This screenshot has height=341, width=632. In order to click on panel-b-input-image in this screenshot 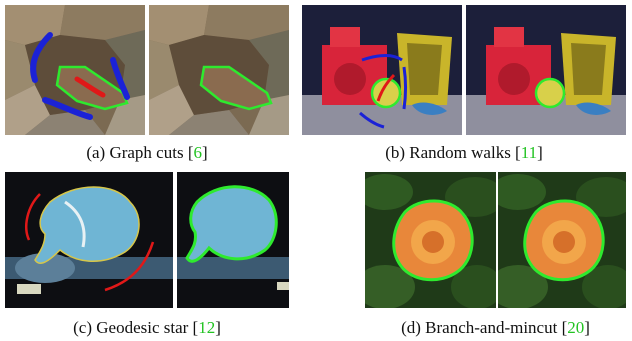, I will do `click(382, 70)`.